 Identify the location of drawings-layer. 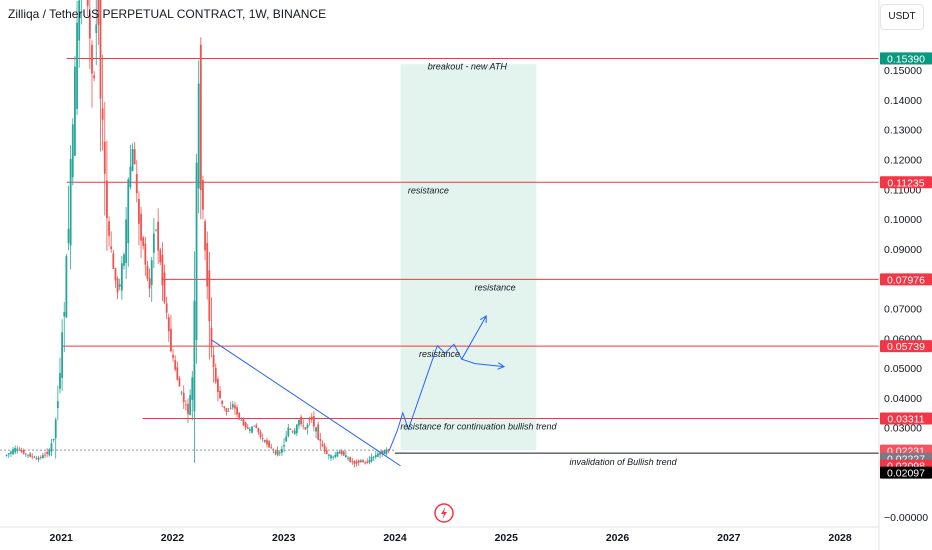
(358, 391).